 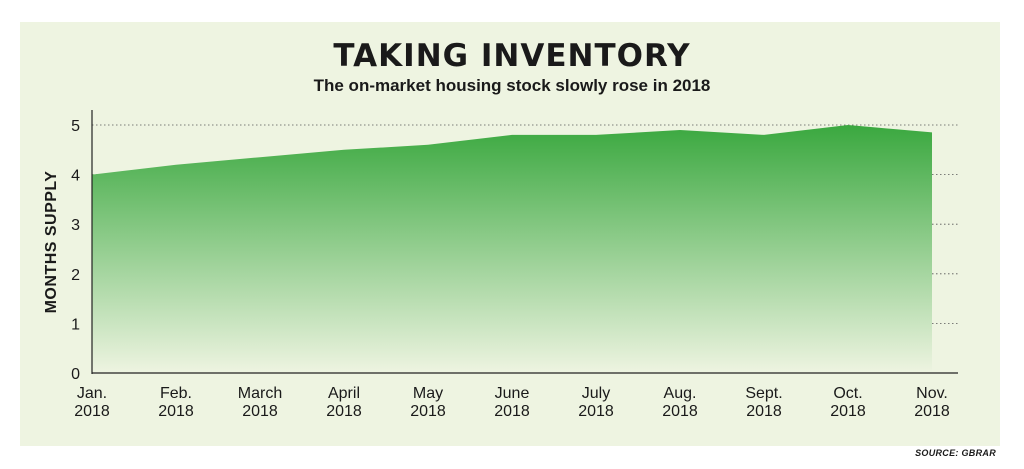 What do you see at coordinates (344, 402) in the screenshot?
I see `x-tick-label: April 2018` at bounding box center [344, 402].